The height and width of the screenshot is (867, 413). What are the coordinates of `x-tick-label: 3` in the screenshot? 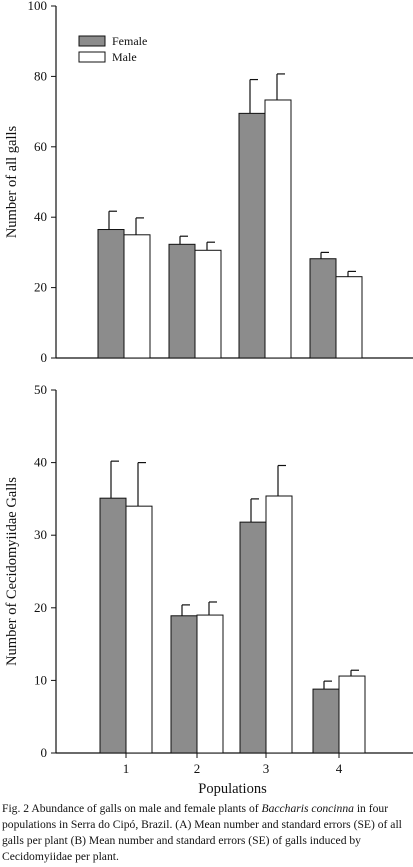 It's located at (266, 768).